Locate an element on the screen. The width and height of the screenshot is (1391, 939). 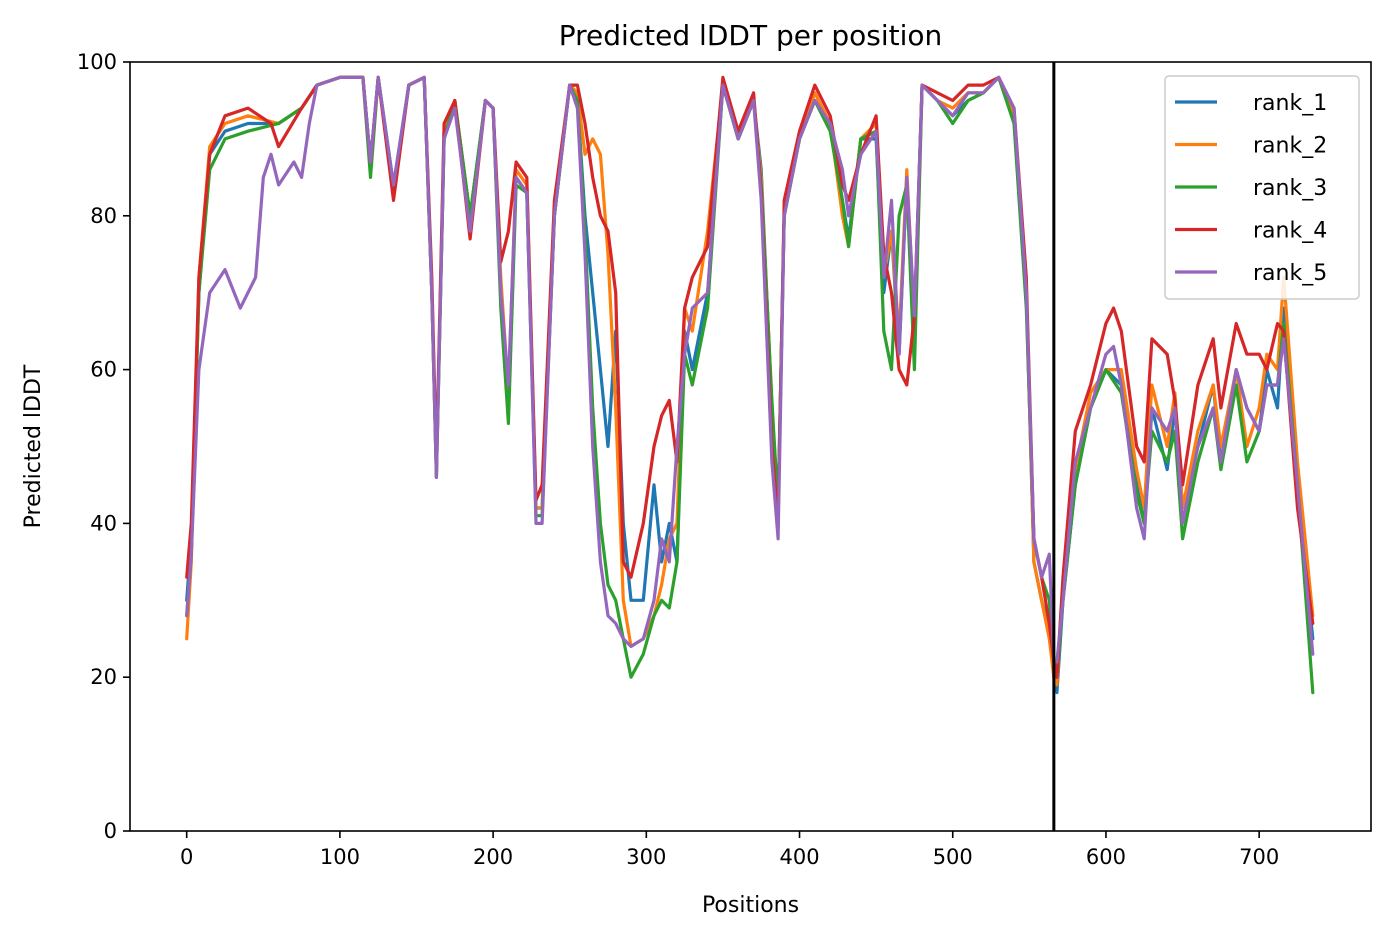
y-axis-label: Predicted lDDT is located at coordinates (33, 446).